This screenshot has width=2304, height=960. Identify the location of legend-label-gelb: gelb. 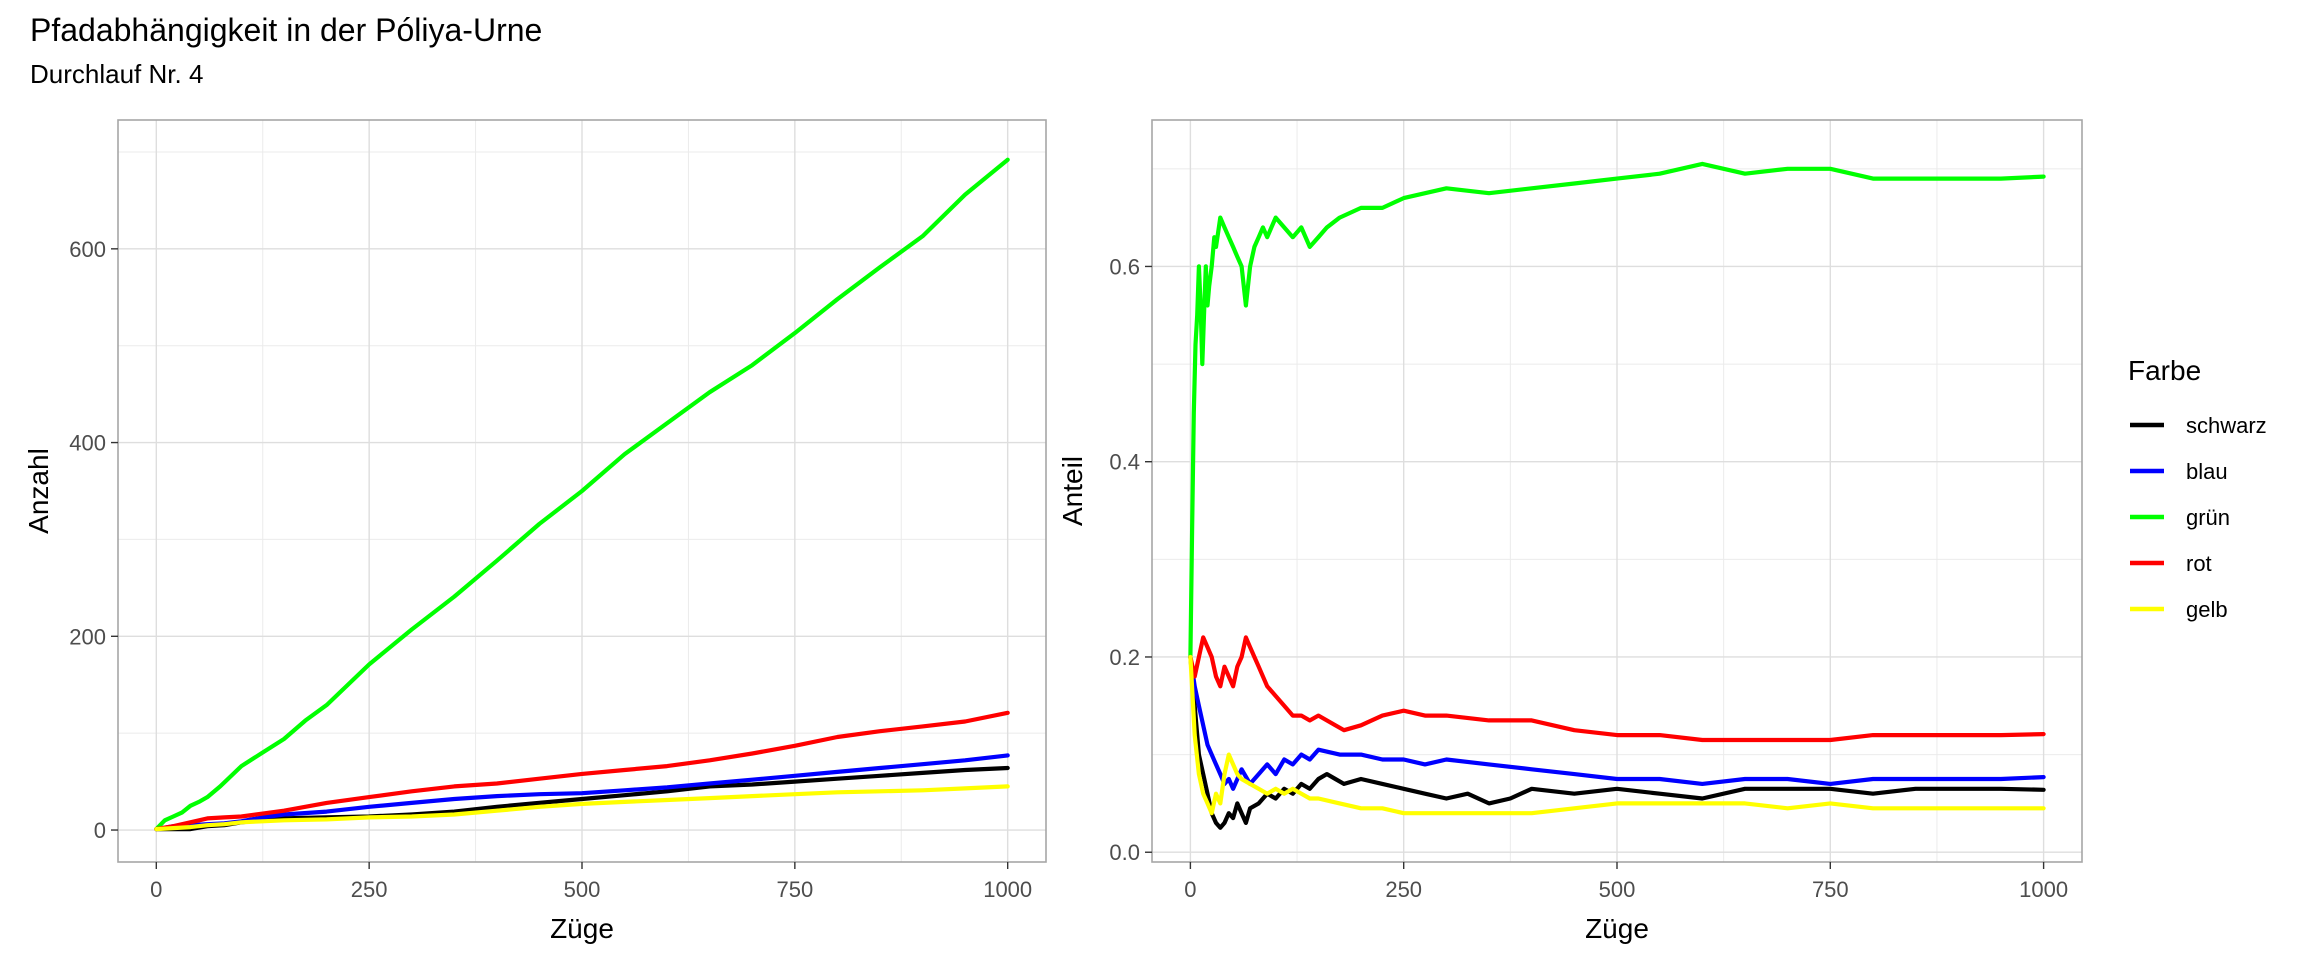
(2207, 609).